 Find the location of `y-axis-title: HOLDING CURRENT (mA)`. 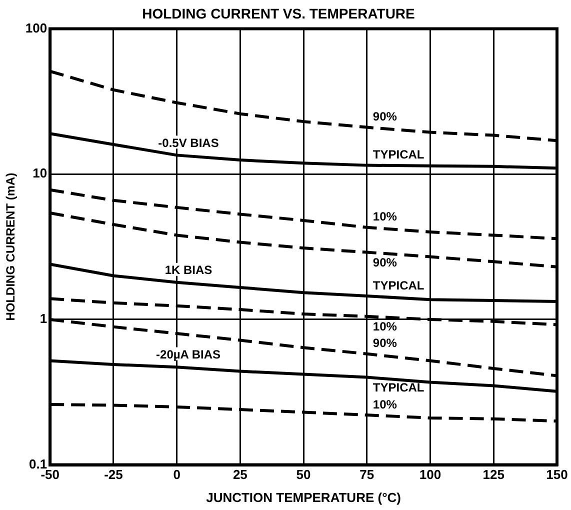

y-axis-title: HOLDING CURRENT (mA) is located at coordinates (11, 246).